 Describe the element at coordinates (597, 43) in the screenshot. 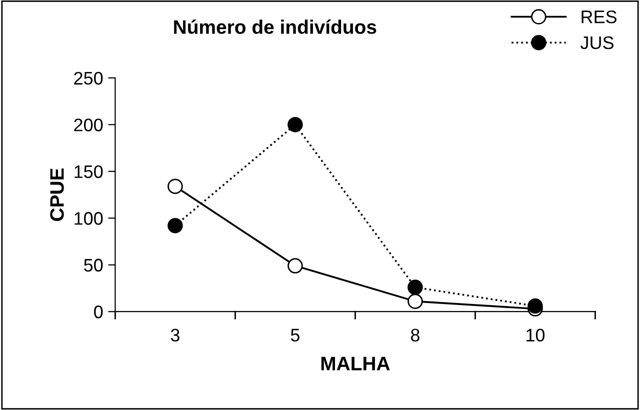

I see `legend-label: JUS` at that location.